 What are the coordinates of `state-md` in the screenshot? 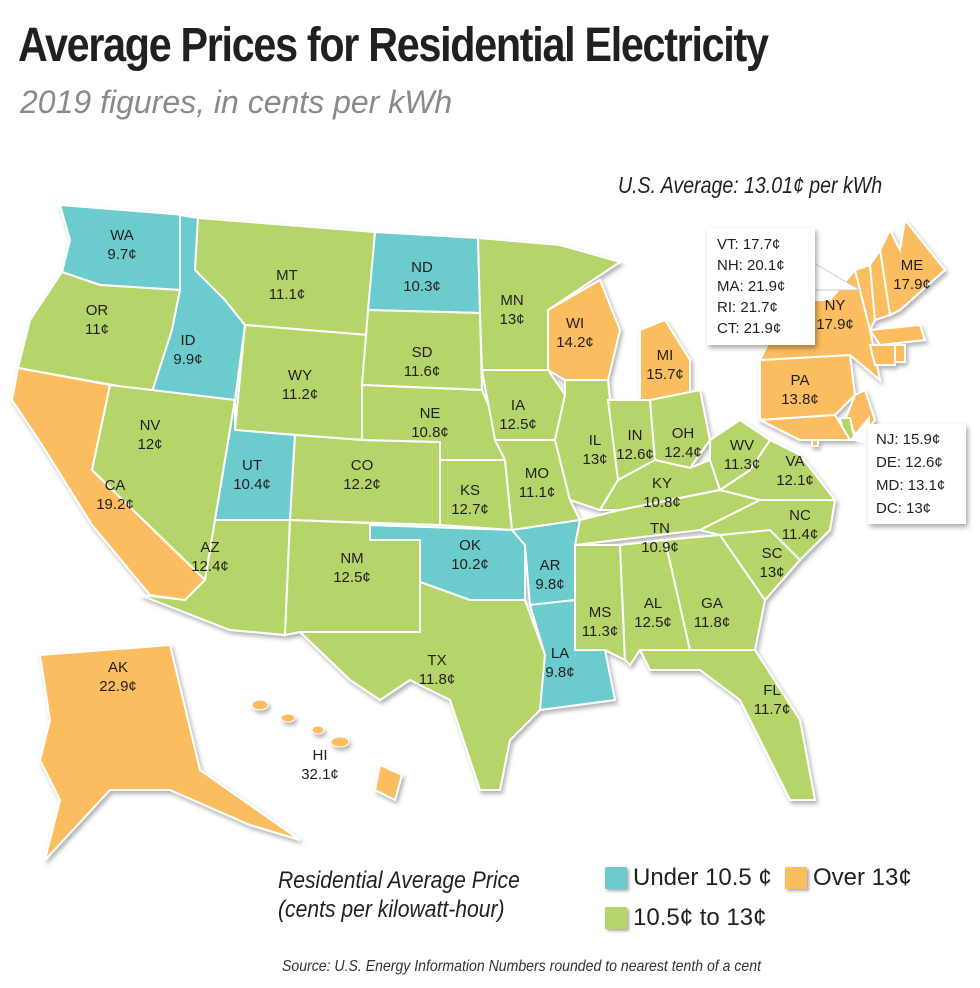 It's located at (804, 427).